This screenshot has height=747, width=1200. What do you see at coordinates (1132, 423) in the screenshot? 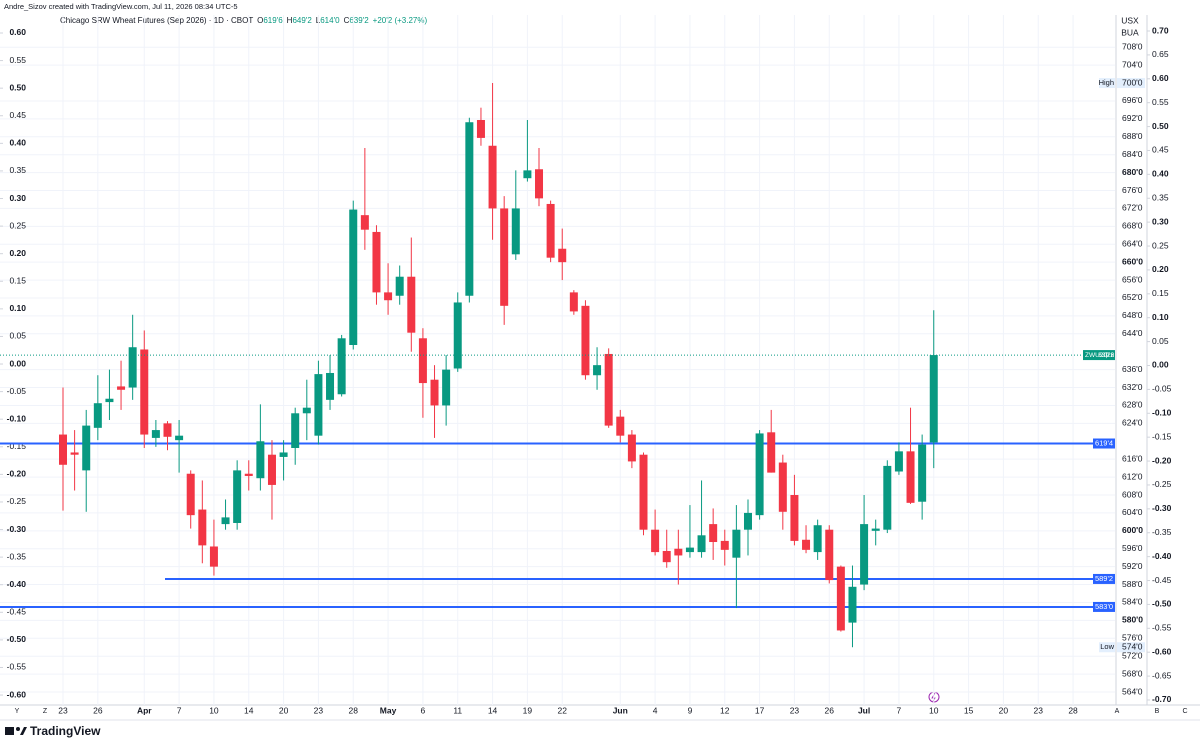
I see `y-tick-label: 624'0` at bounding box center [1132, 423].